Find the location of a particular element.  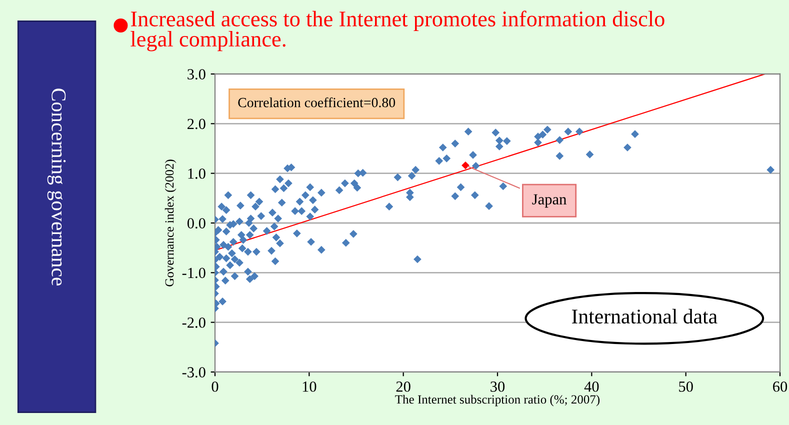

y-tick-label: 2.0 is located at coordinates (197, 124).